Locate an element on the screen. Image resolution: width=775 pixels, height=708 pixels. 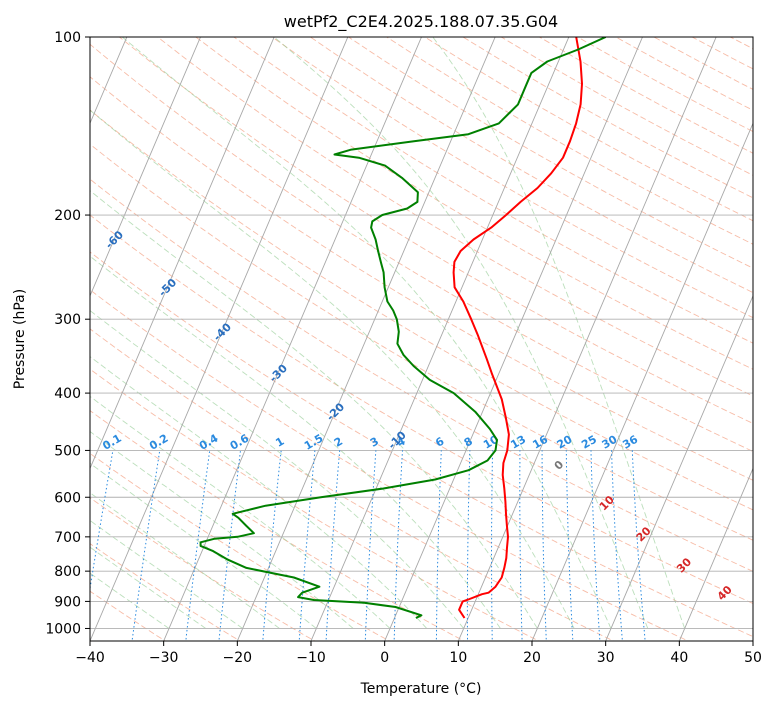
x-tick-label: 50 is located at coordinates (753, 658).